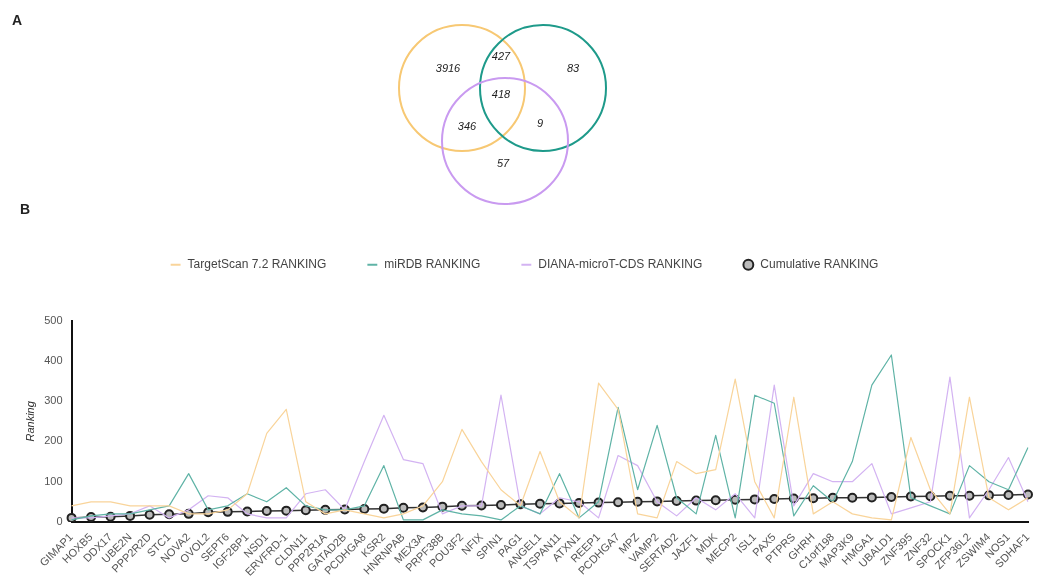 Image resolution: width=1048 pixels, height=582 pixels. I want to click on y-tick-label: 100, so click(53, 480).